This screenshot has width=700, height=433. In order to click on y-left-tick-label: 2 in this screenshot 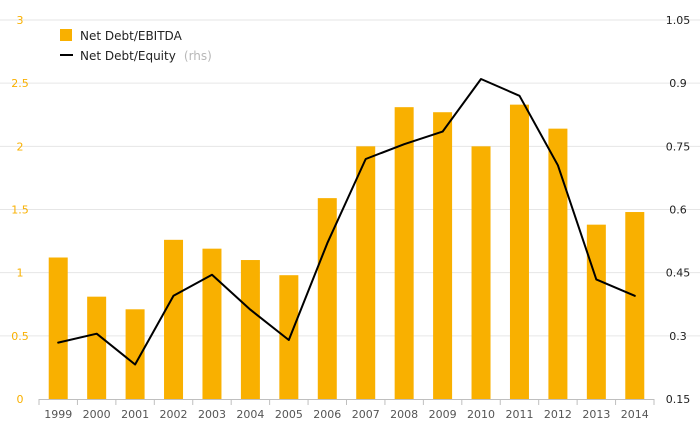, I will do `click(20, 146)`.